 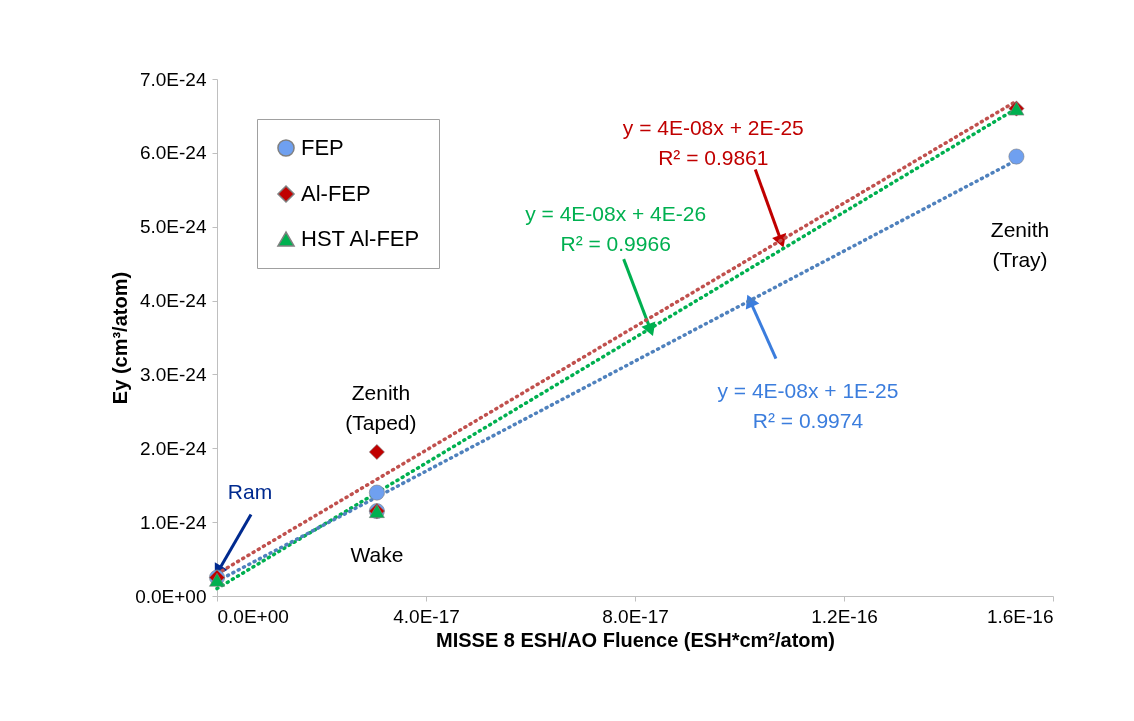 I want to click on annotation: y = 4E-08x + 1E-25 R² = 0.9974, so click(x=808, y=405).